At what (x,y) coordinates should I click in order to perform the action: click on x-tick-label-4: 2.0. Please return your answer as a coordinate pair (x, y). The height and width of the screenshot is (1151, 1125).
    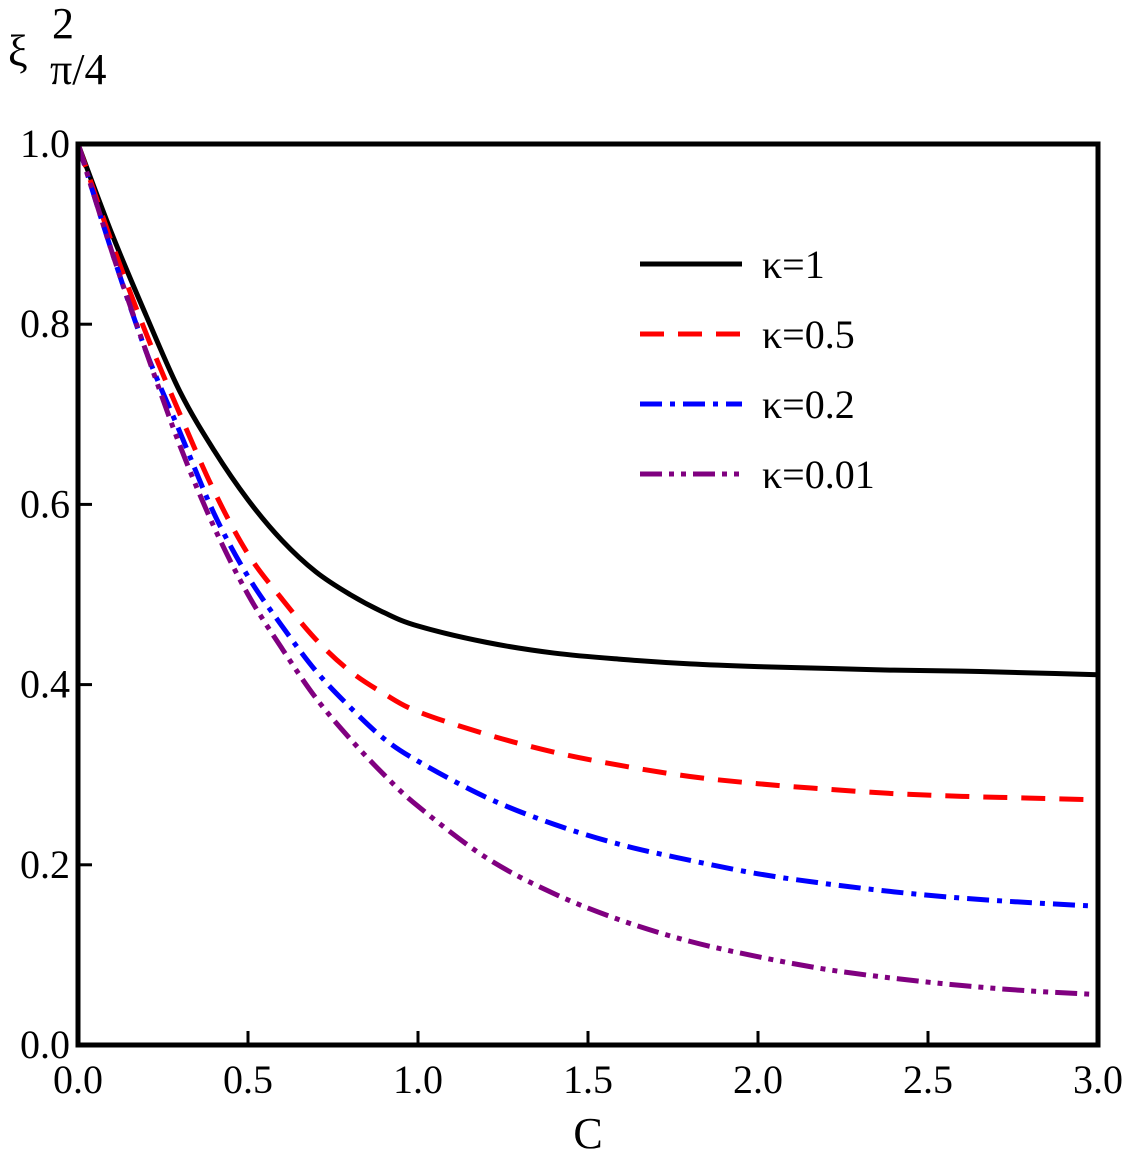
    Looking at the image, I should click on (758, 1079).